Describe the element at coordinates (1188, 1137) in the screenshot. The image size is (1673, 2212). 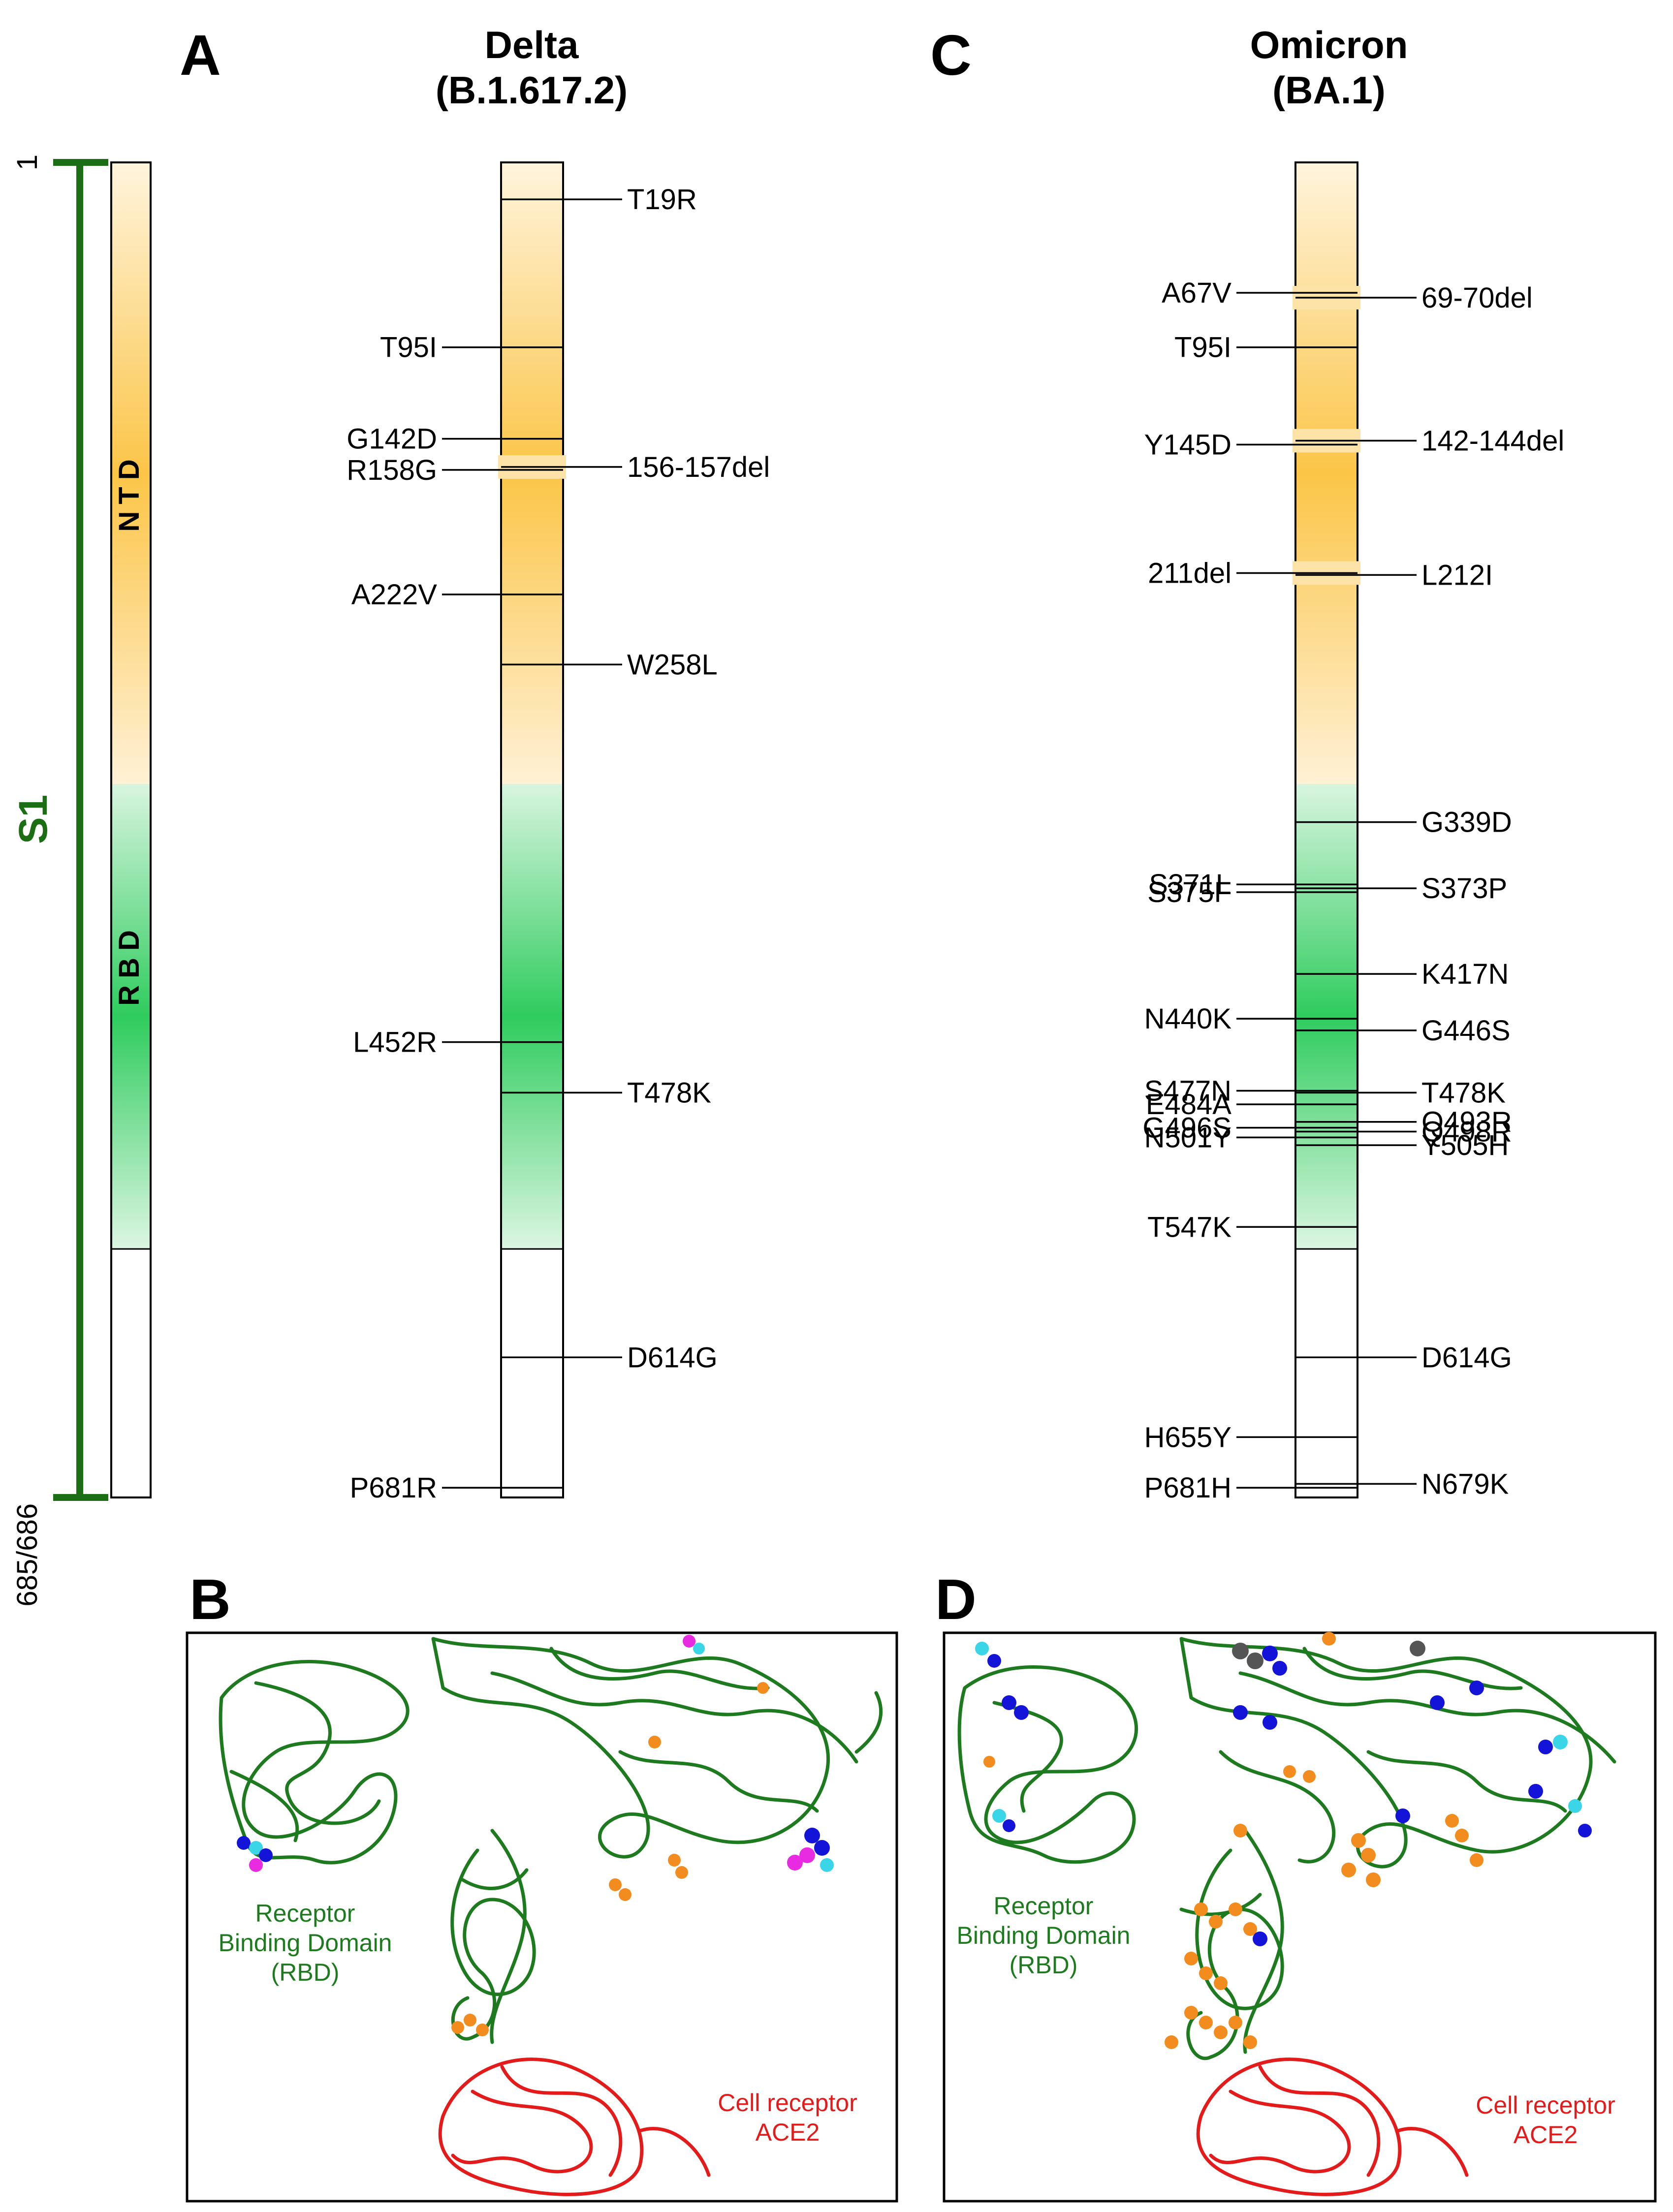
I see `omicron-mutation-label: N501Y` at that location.